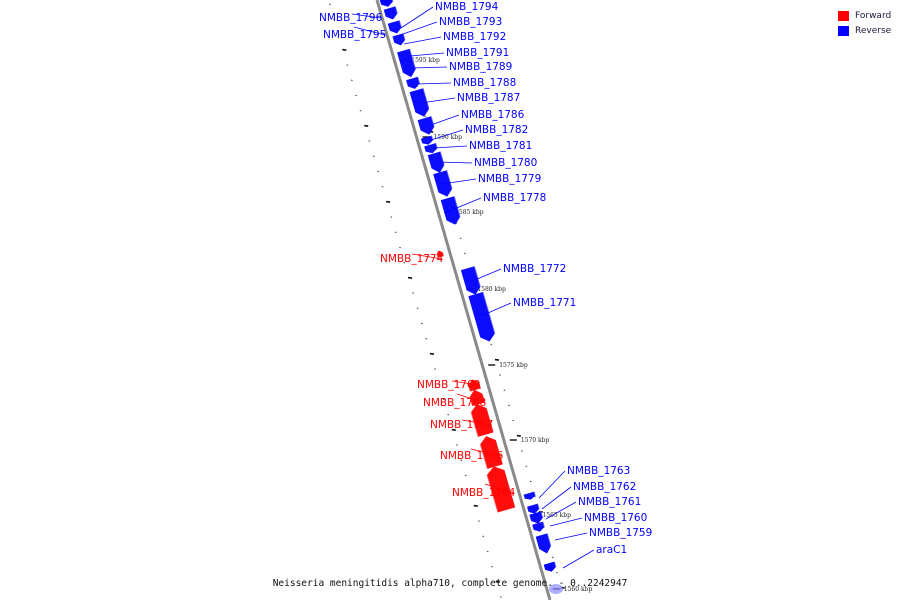  I want to click on gene-label-nmbb_1771: NMBB_1771, so click(544, 303).